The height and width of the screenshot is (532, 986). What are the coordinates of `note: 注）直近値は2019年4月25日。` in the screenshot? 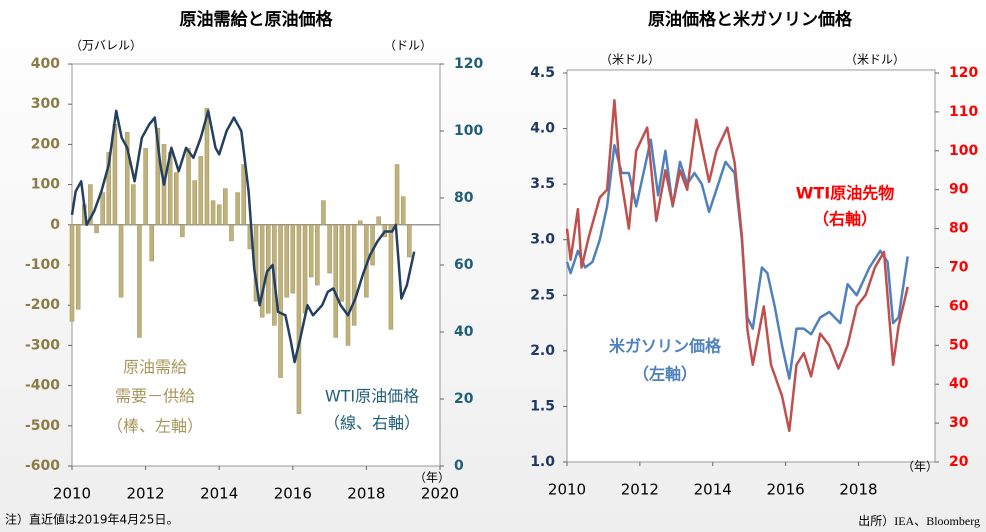 It's located at (91, 519).